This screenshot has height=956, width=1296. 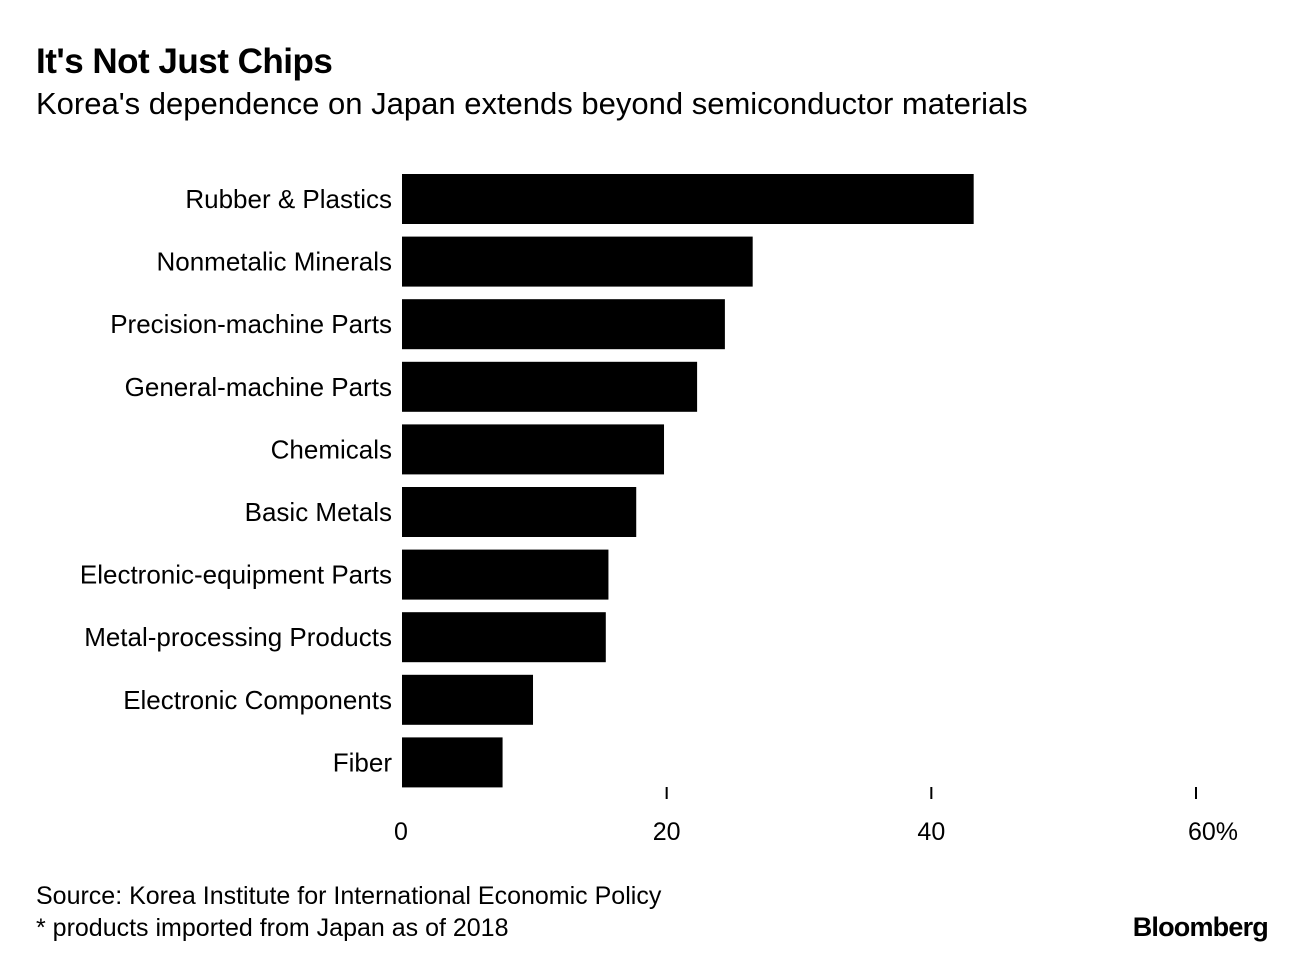 What do you see at coordinates (274, 262) in the screenshot?
I see `category-label: Nonmetalic Minerals` at bounding box center [274, 262].